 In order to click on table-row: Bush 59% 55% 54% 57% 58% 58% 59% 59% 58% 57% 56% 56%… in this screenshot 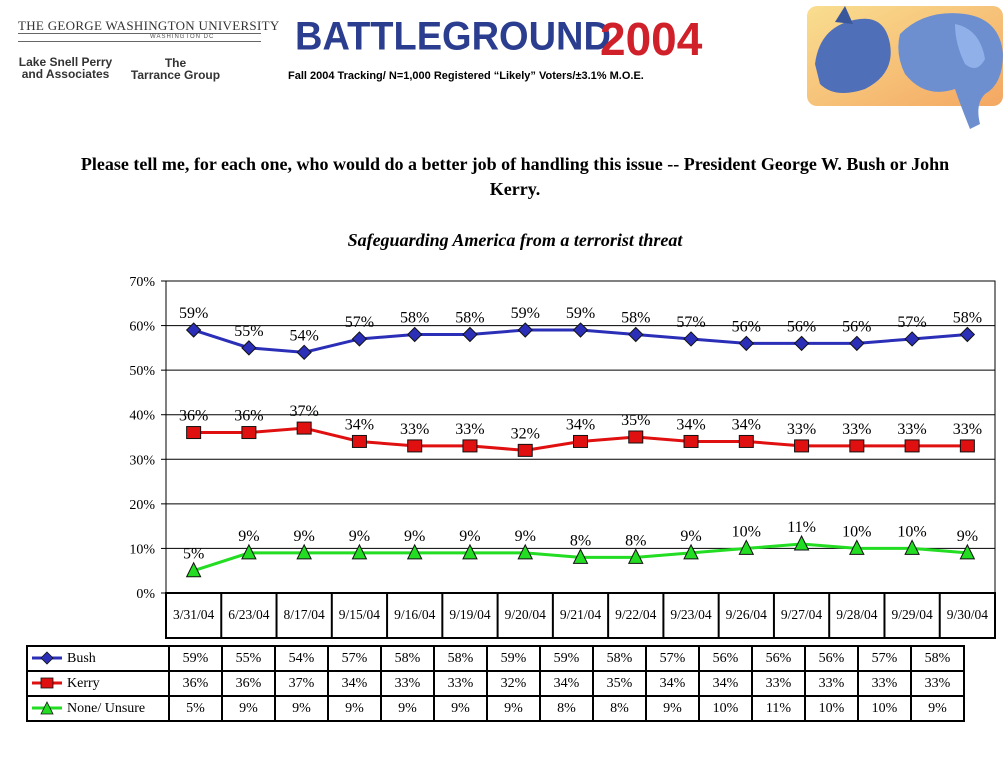, I will do `click(495, 658)`.